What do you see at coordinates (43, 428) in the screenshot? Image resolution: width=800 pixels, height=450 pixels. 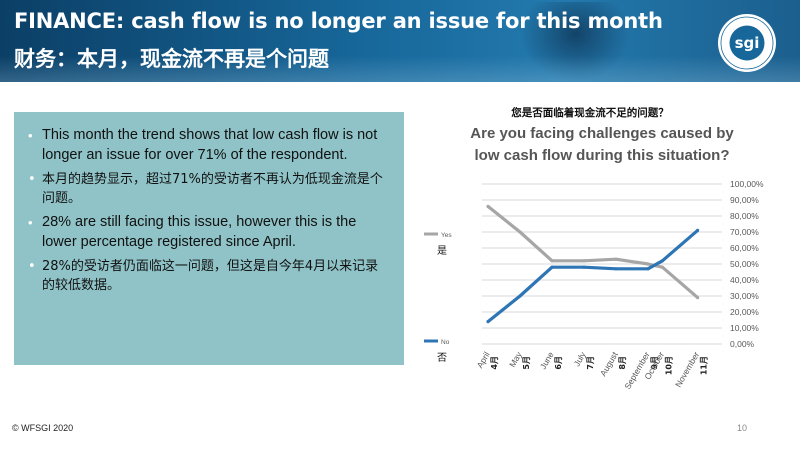 I see `copyright: © WFSGI 2020` at bounding box center [43, 428].